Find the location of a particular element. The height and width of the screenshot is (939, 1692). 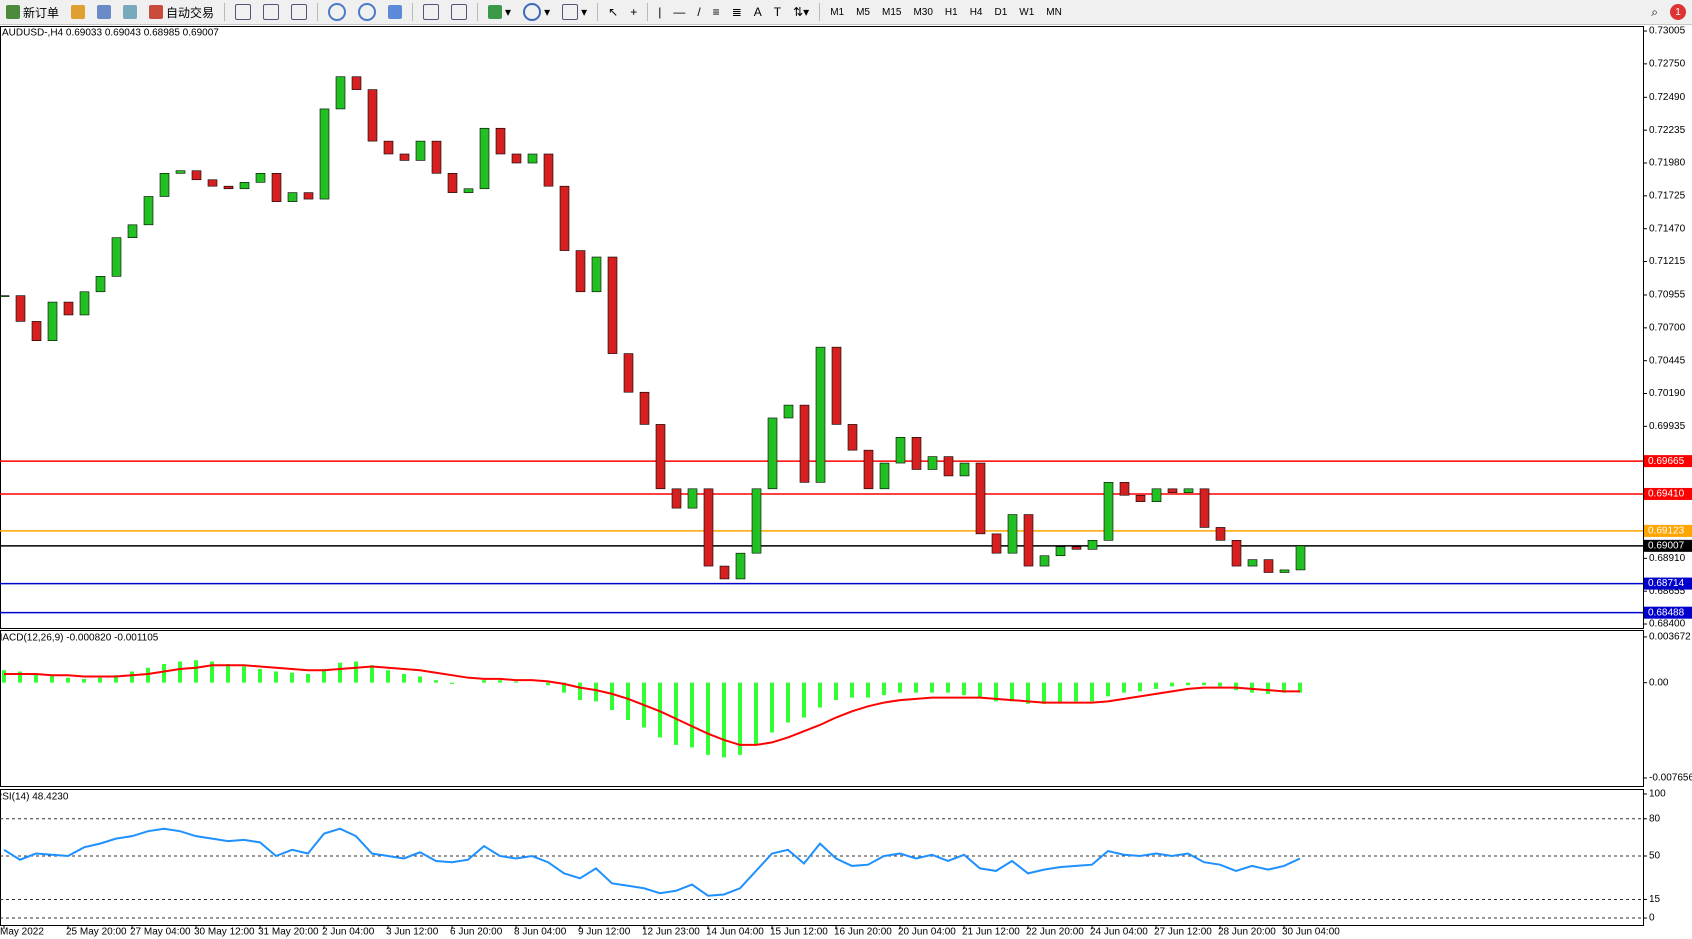

zoom-out is located at coordinates (367, 12).